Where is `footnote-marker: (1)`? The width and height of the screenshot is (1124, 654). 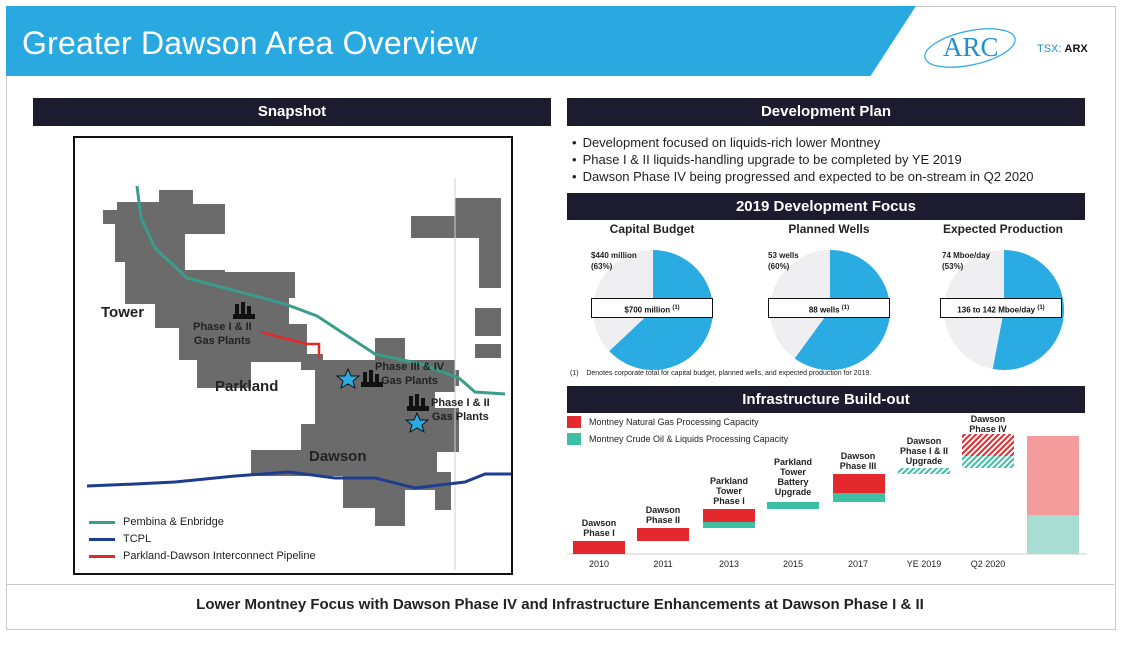
footnote-marker: (1) is located at coordinates (574, 373).